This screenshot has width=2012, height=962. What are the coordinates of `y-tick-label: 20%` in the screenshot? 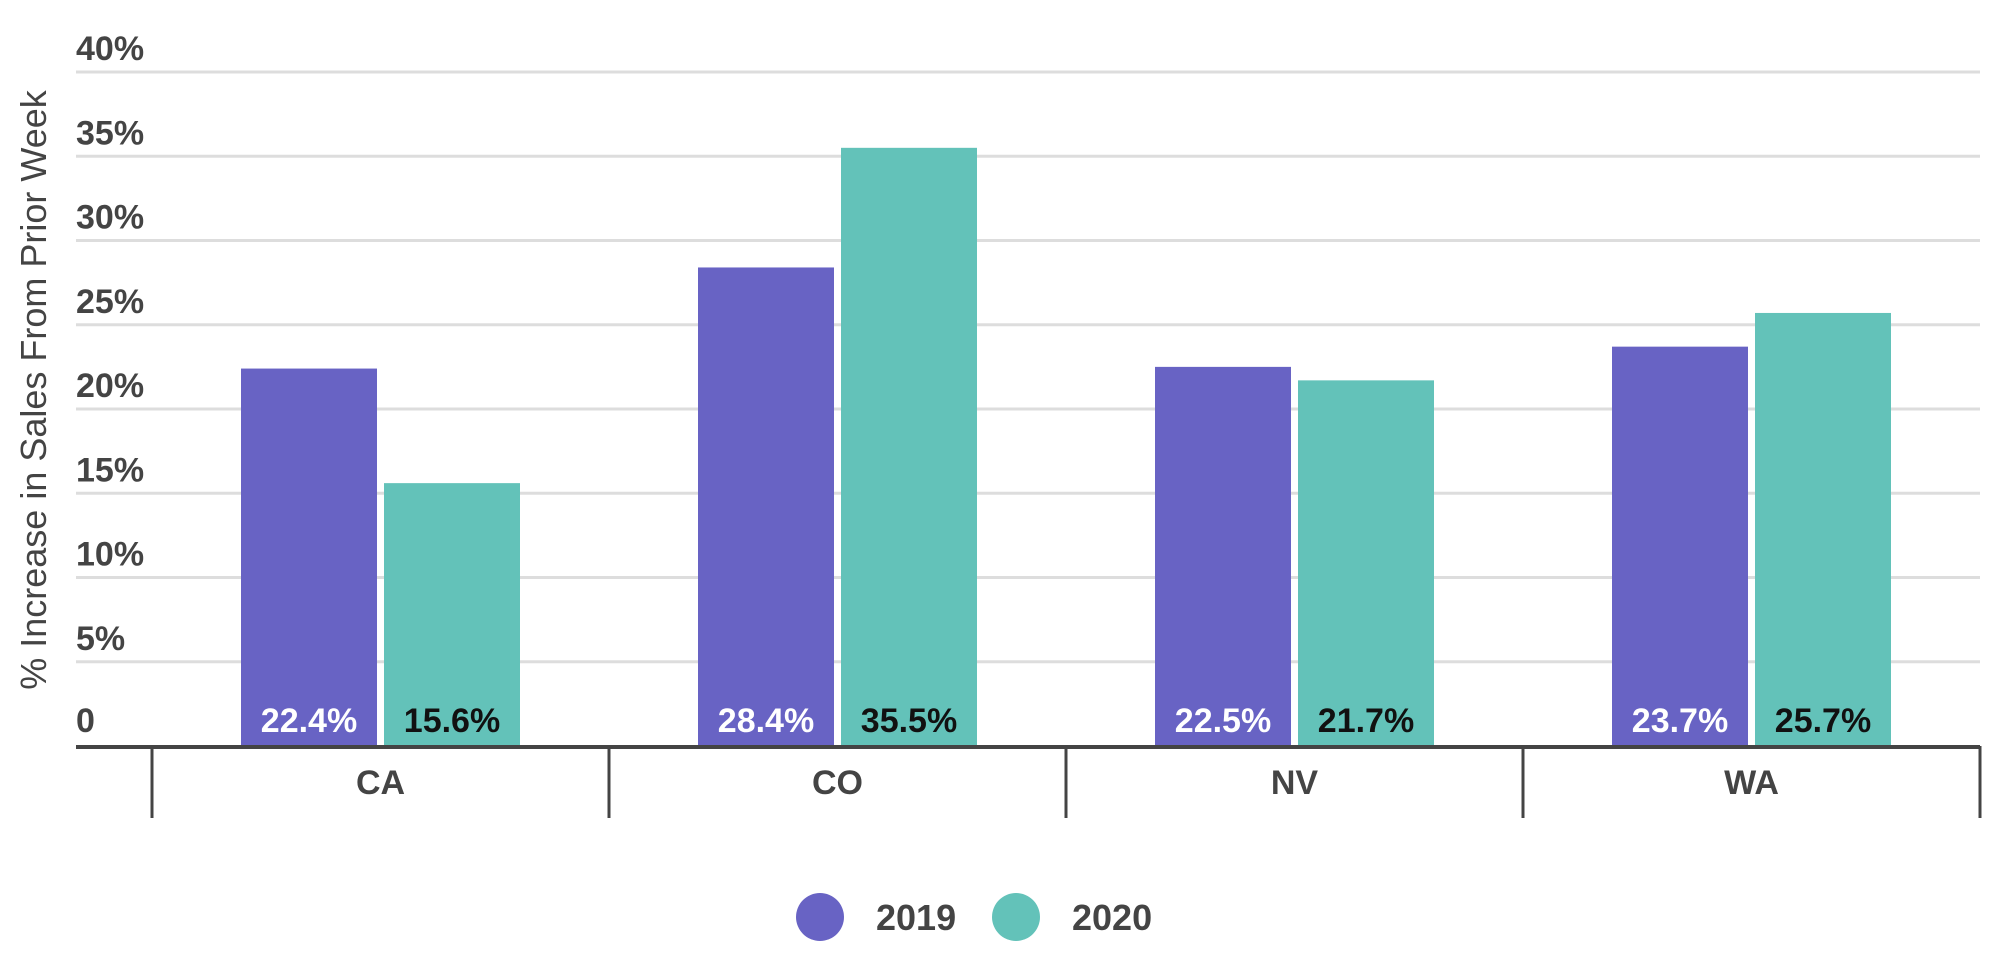 It's located at (110, 386).